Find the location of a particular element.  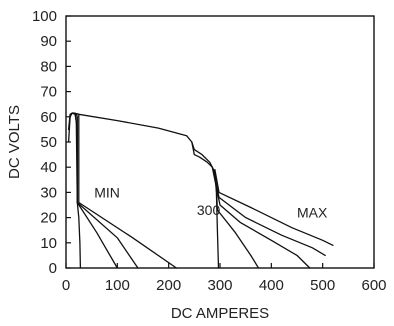

y-tick-label: 50 is located at coordinates (48, 142).